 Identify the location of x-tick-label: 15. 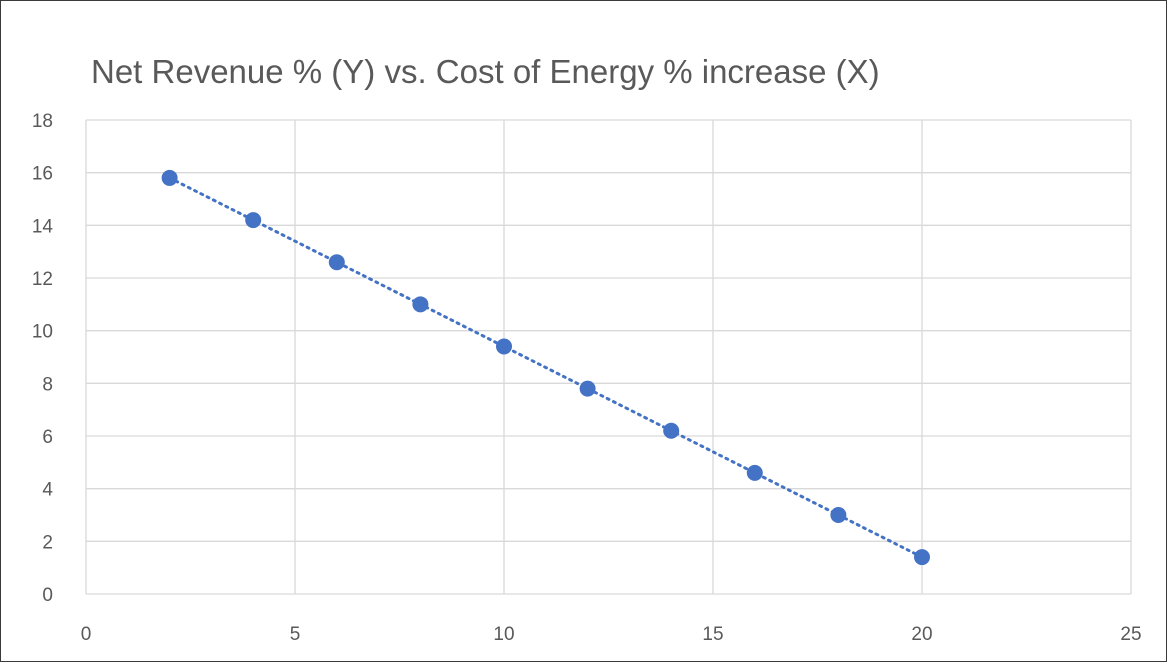
(712, 634).